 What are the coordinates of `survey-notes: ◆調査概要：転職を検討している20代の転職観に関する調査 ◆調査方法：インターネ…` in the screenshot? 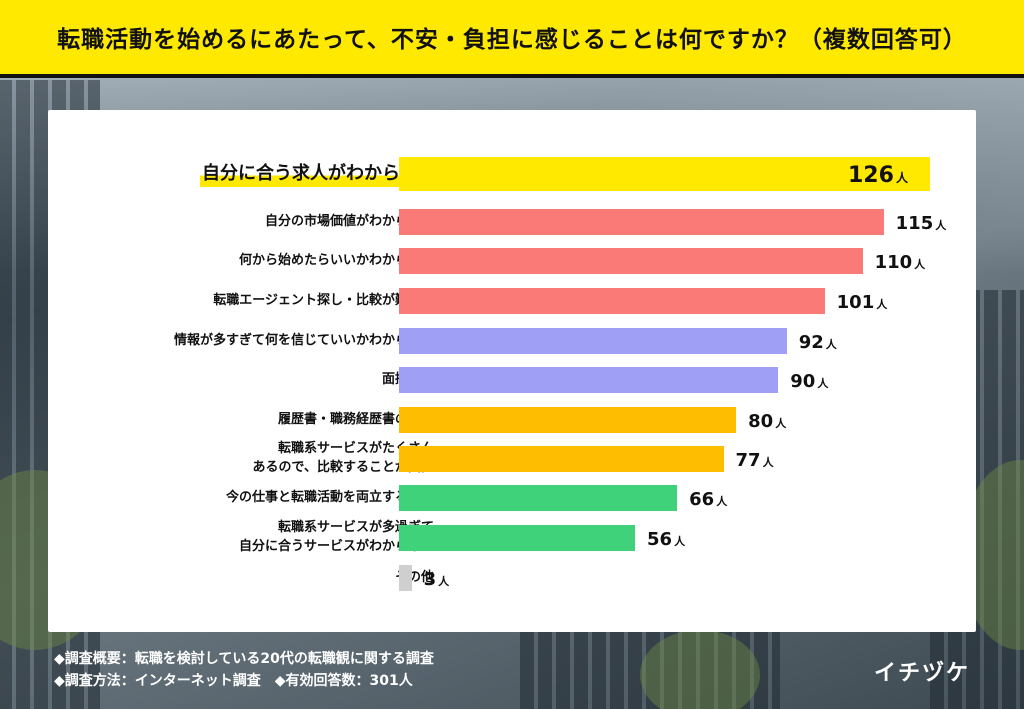 It's located at (244, 670).